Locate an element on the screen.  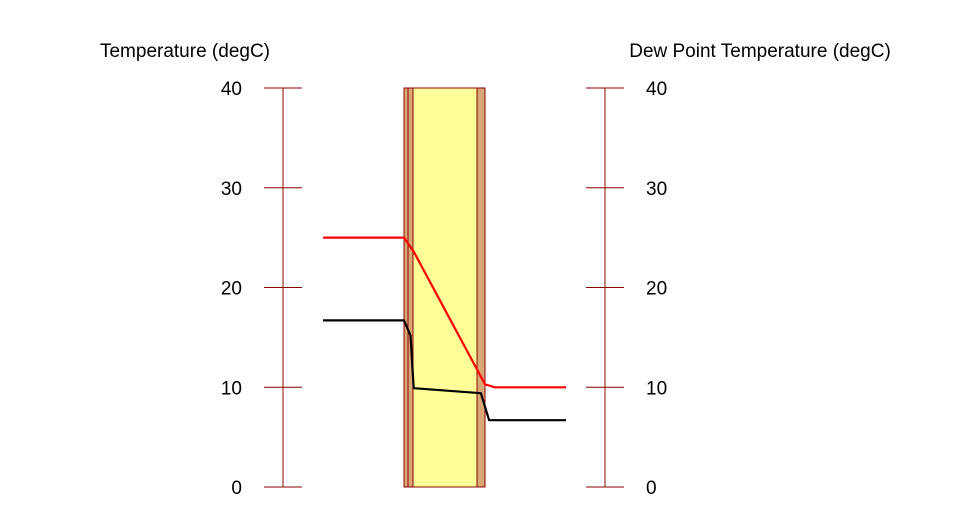
left-tick-label-20: 20 is located at coordinates (231, 289).